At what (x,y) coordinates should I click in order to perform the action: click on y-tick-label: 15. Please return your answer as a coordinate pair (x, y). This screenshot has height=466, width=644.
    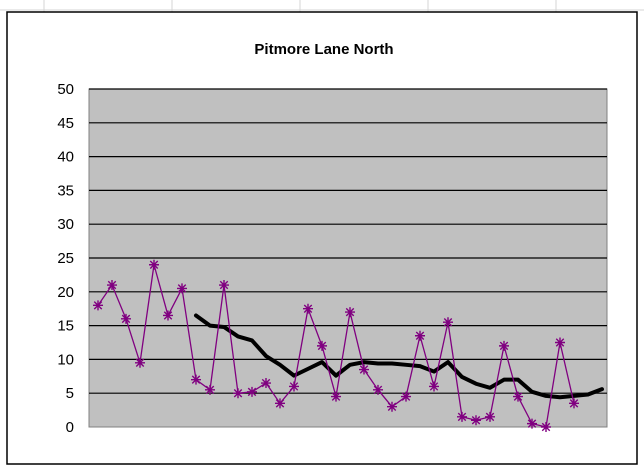
    Looking at the image, I should click on (65, 326).